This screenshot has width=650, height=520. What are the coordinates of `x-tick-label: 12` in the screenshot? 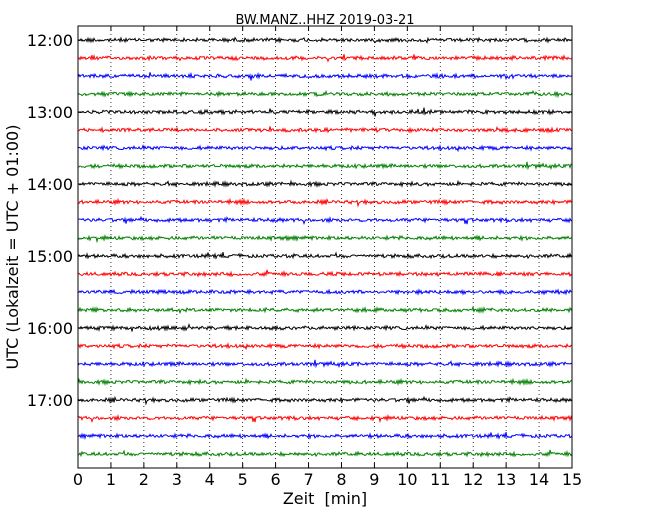 It's located at (473, 479).